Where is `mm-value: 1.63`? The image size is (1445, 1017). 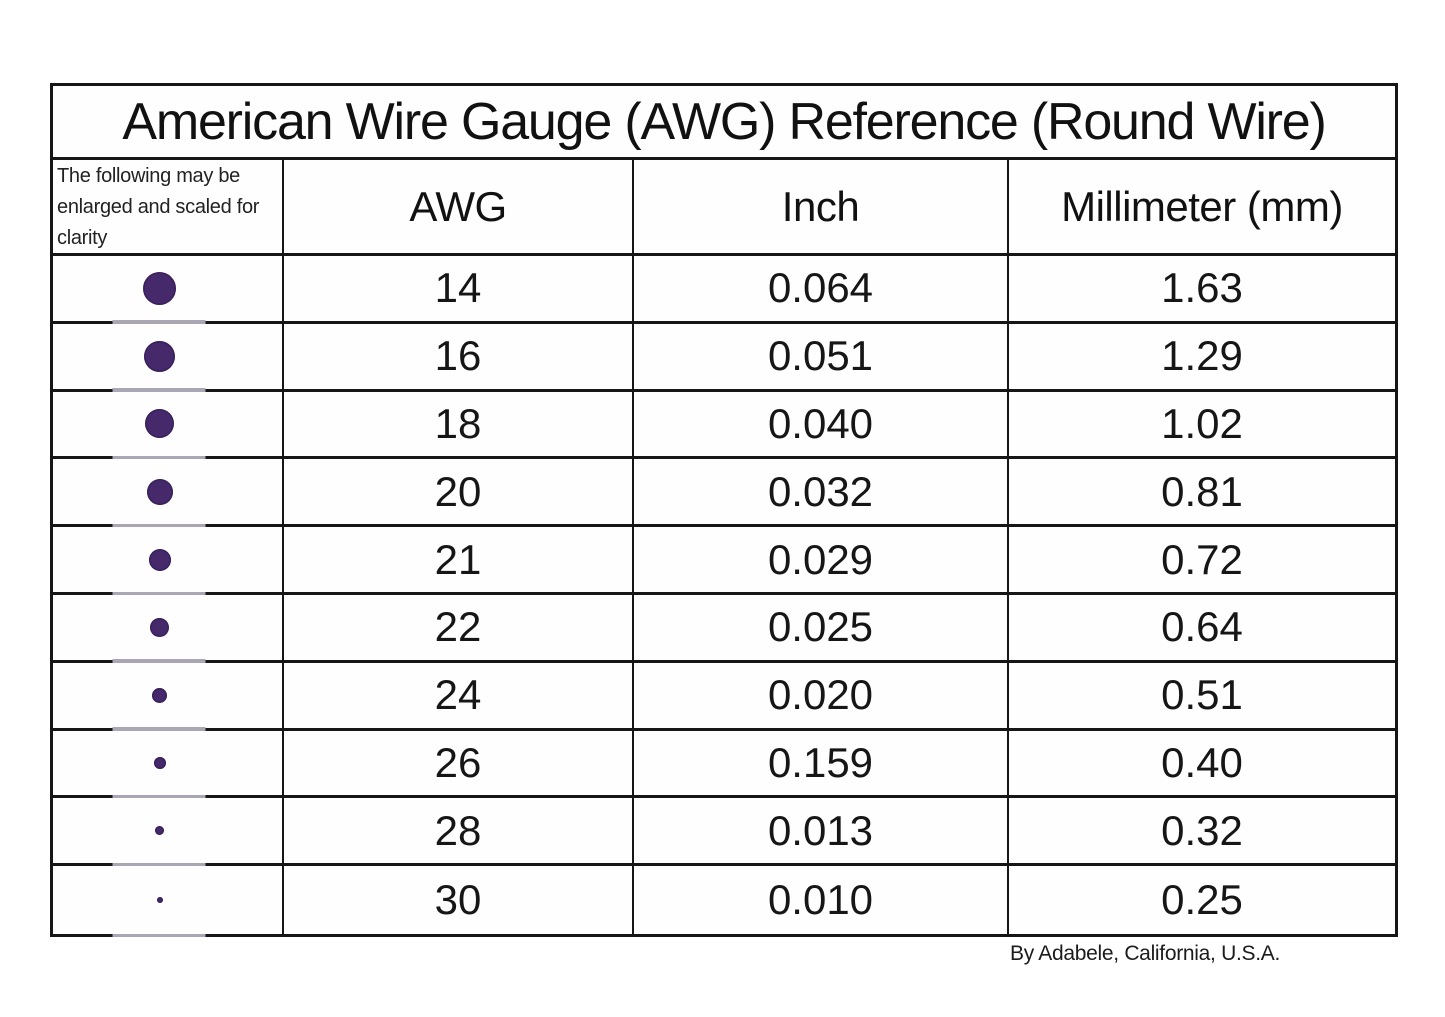
mm-value: 1.63 is located at coordinates (1202, 290).